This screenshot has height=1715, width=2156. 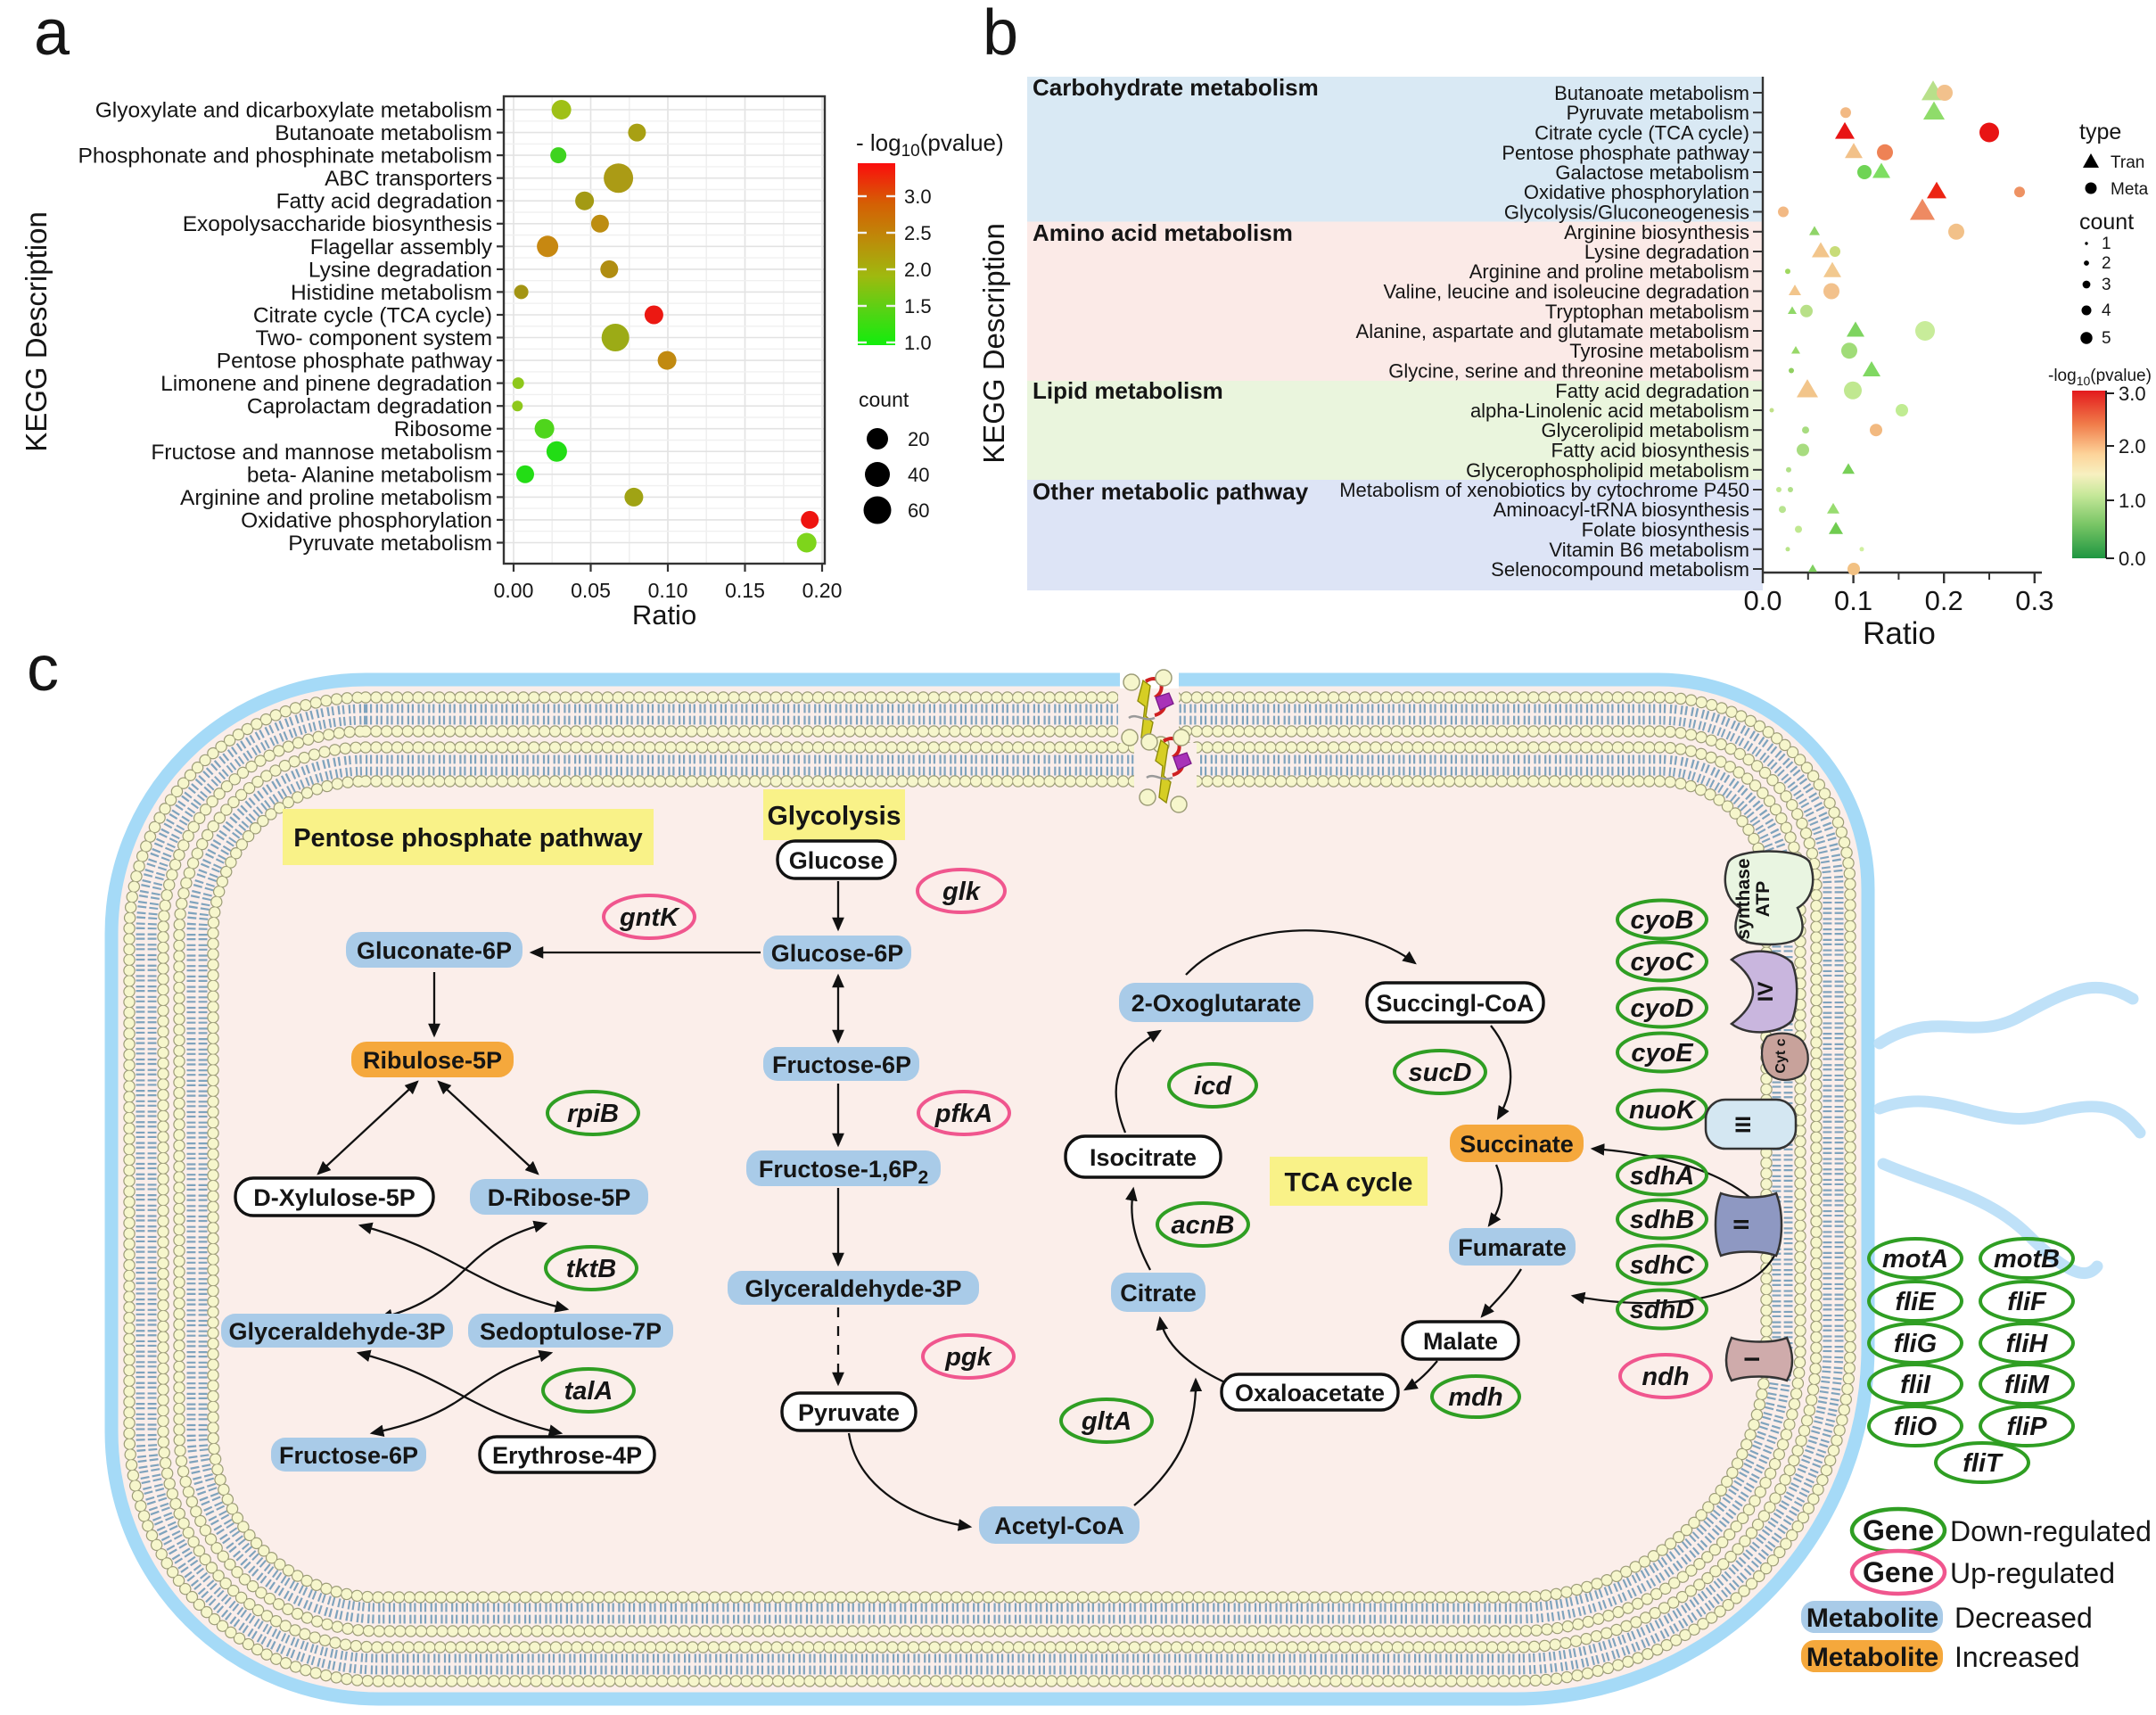 I want to click on svg-text: fliO, so click(x=1916, y=1427).